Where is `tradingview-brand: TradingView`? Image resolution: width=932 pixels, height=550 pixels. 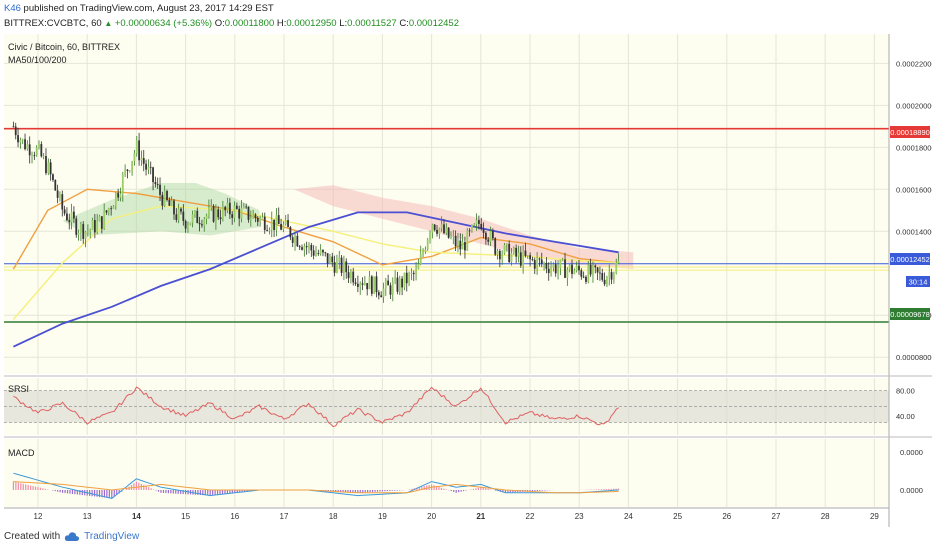
tradingview-brand: TradingView is located at coordinates (112, 536).